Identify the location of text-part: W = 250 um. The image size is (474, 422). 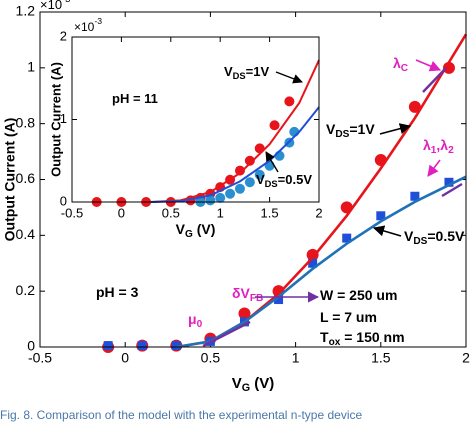
(358, 295).